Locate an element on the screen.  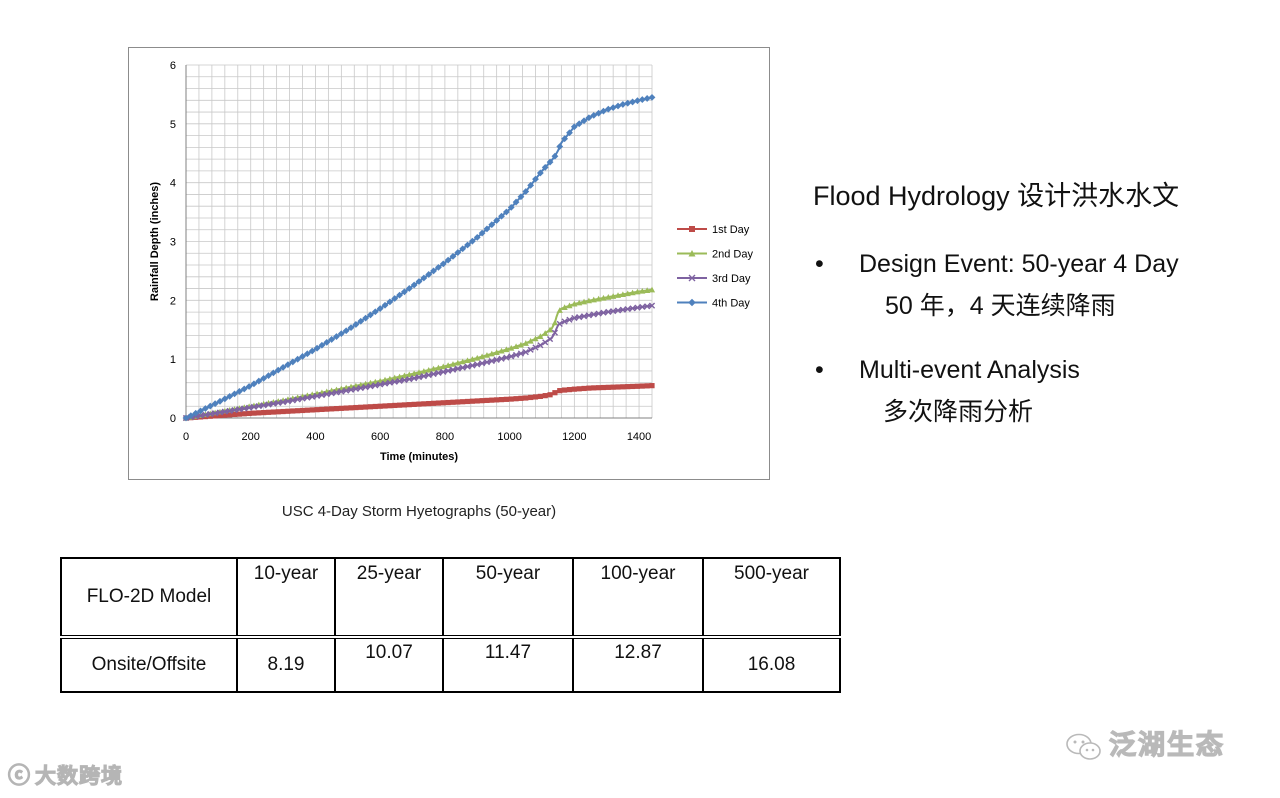
table-cell: 12.87 is located at coordinates (638, 664).